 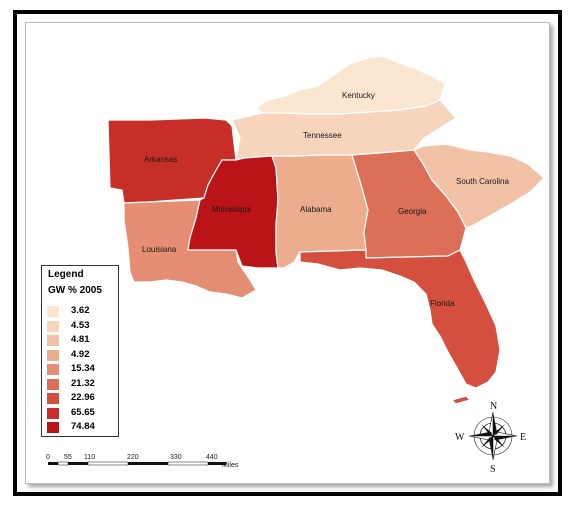 I want to click on label-georgia: Georgia, so click(x=412, y=211).